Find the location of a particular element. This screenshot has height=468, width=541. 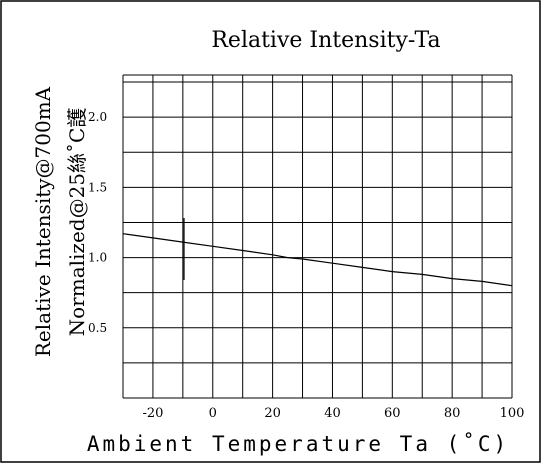

y-axis-label-2: Normalized@25絲˚C護 is located at coordinates (77, 222).